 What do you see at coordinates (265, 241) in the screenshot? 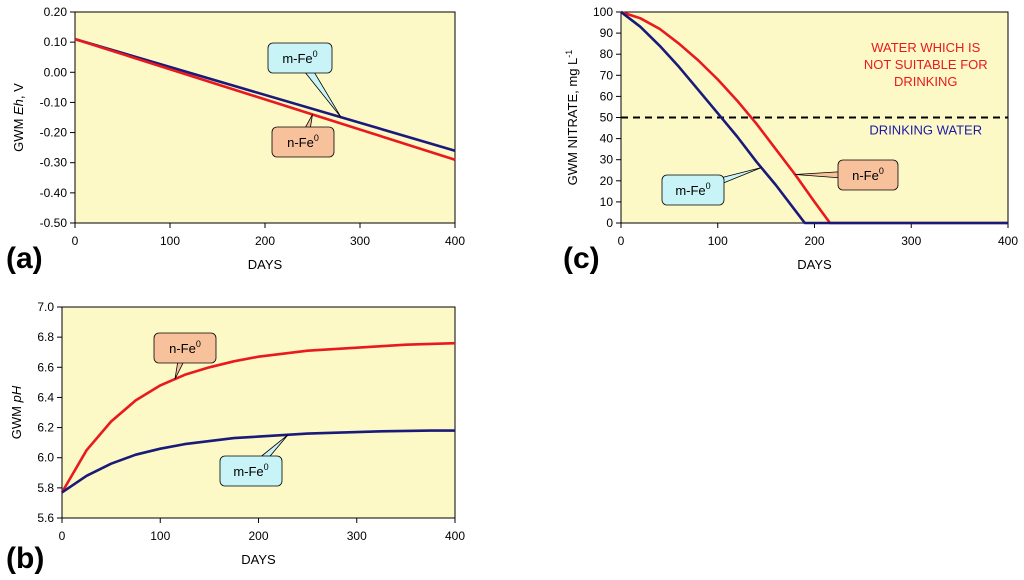
I see `chart-a-xtick-label: 200` at bounding box center [265, 241].